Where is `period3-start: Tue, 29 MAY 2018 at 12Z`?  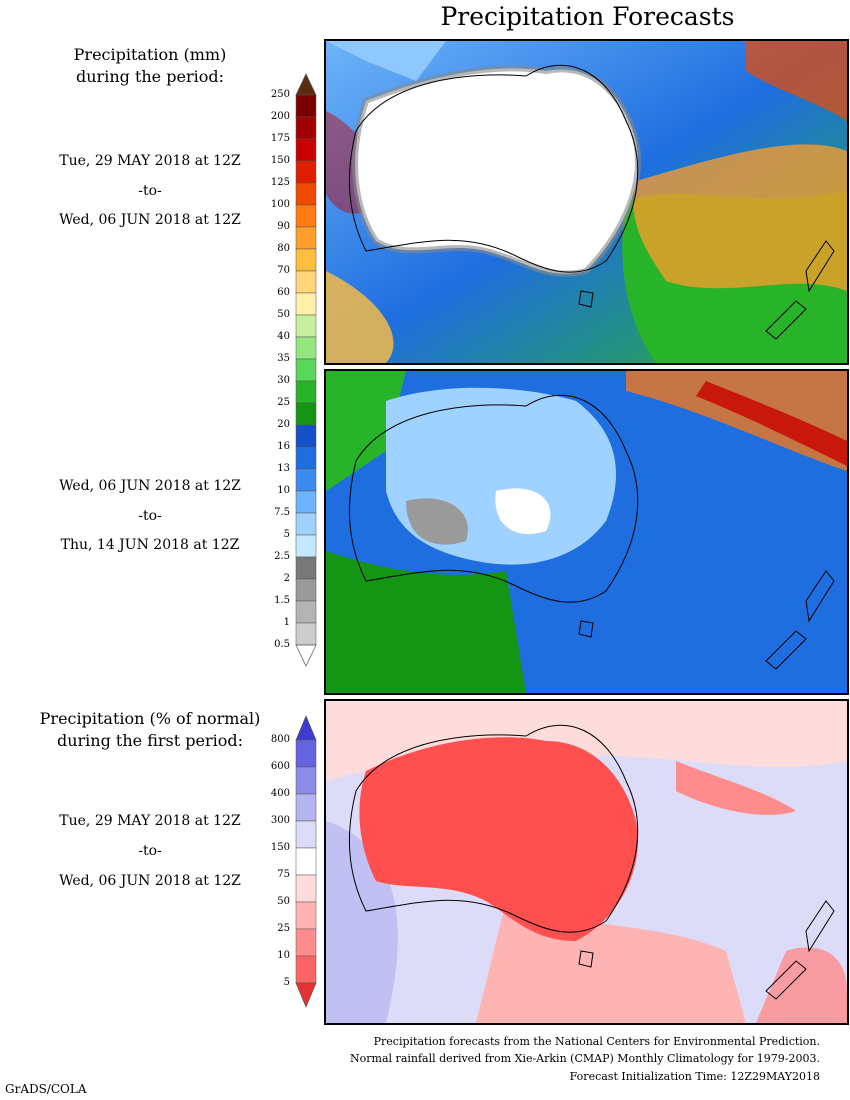 period3-start: Tue, 29 MAY 2018 at 12Z is located at coordinates (150, 821).